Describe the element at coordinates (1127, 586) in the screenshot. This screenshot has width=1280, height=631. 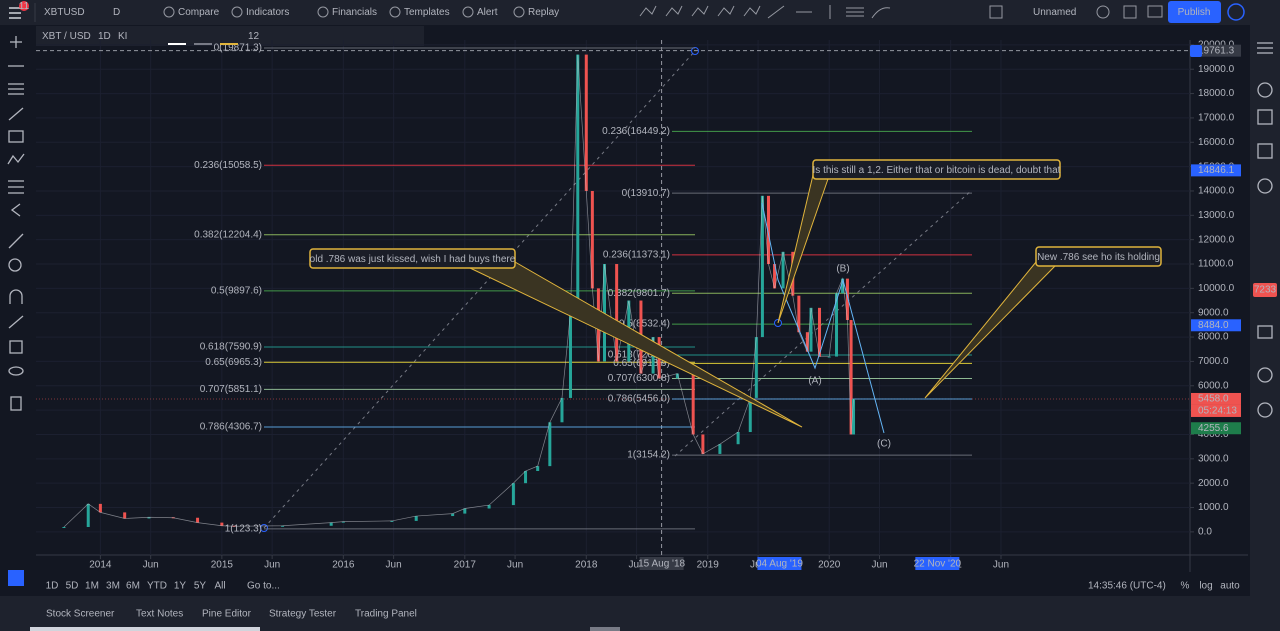
I see `clock: 14:35:46 (UTC-4)` at that location.